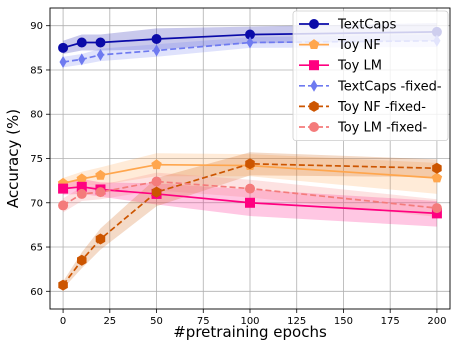  Describe the element at coordinates (314, 85) in the screenshot. I see `textcaps-fixed-legend-marker` at that location.